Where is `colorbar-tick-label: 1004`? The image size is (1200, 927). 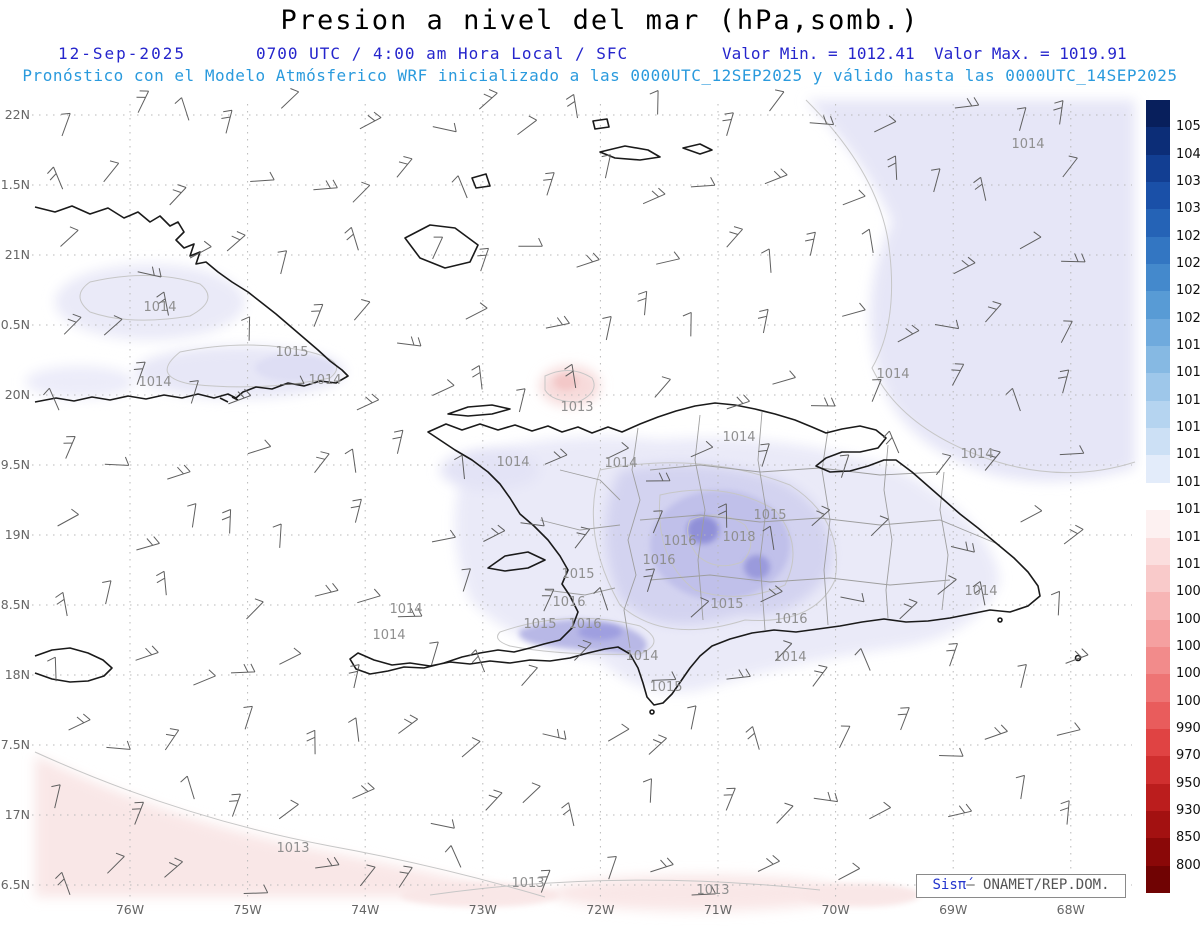
colorbar-tick-label: 1004 is located at coordinates (1188, 646).